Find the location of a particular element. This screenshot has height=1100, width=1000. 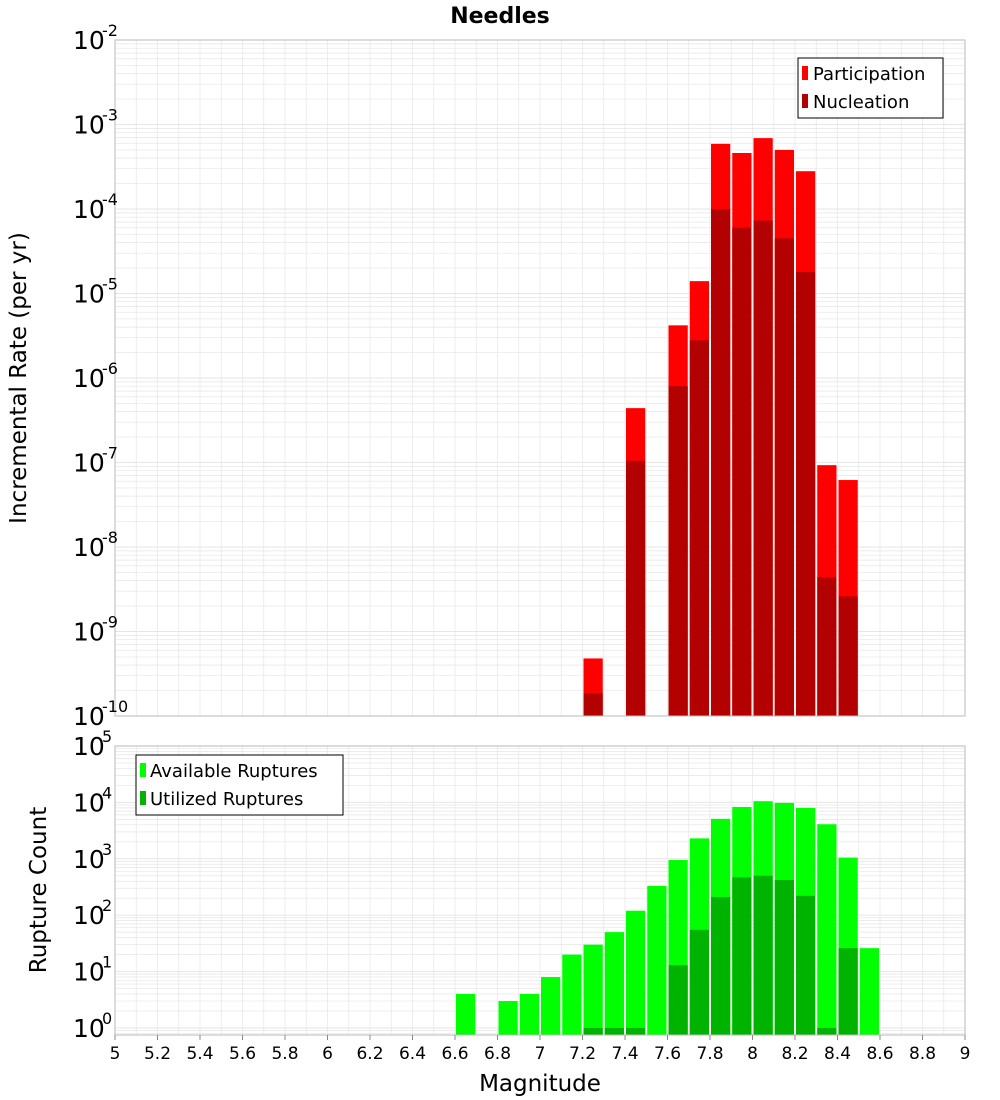

utilized-swatch is located at coordinates (143, 798).